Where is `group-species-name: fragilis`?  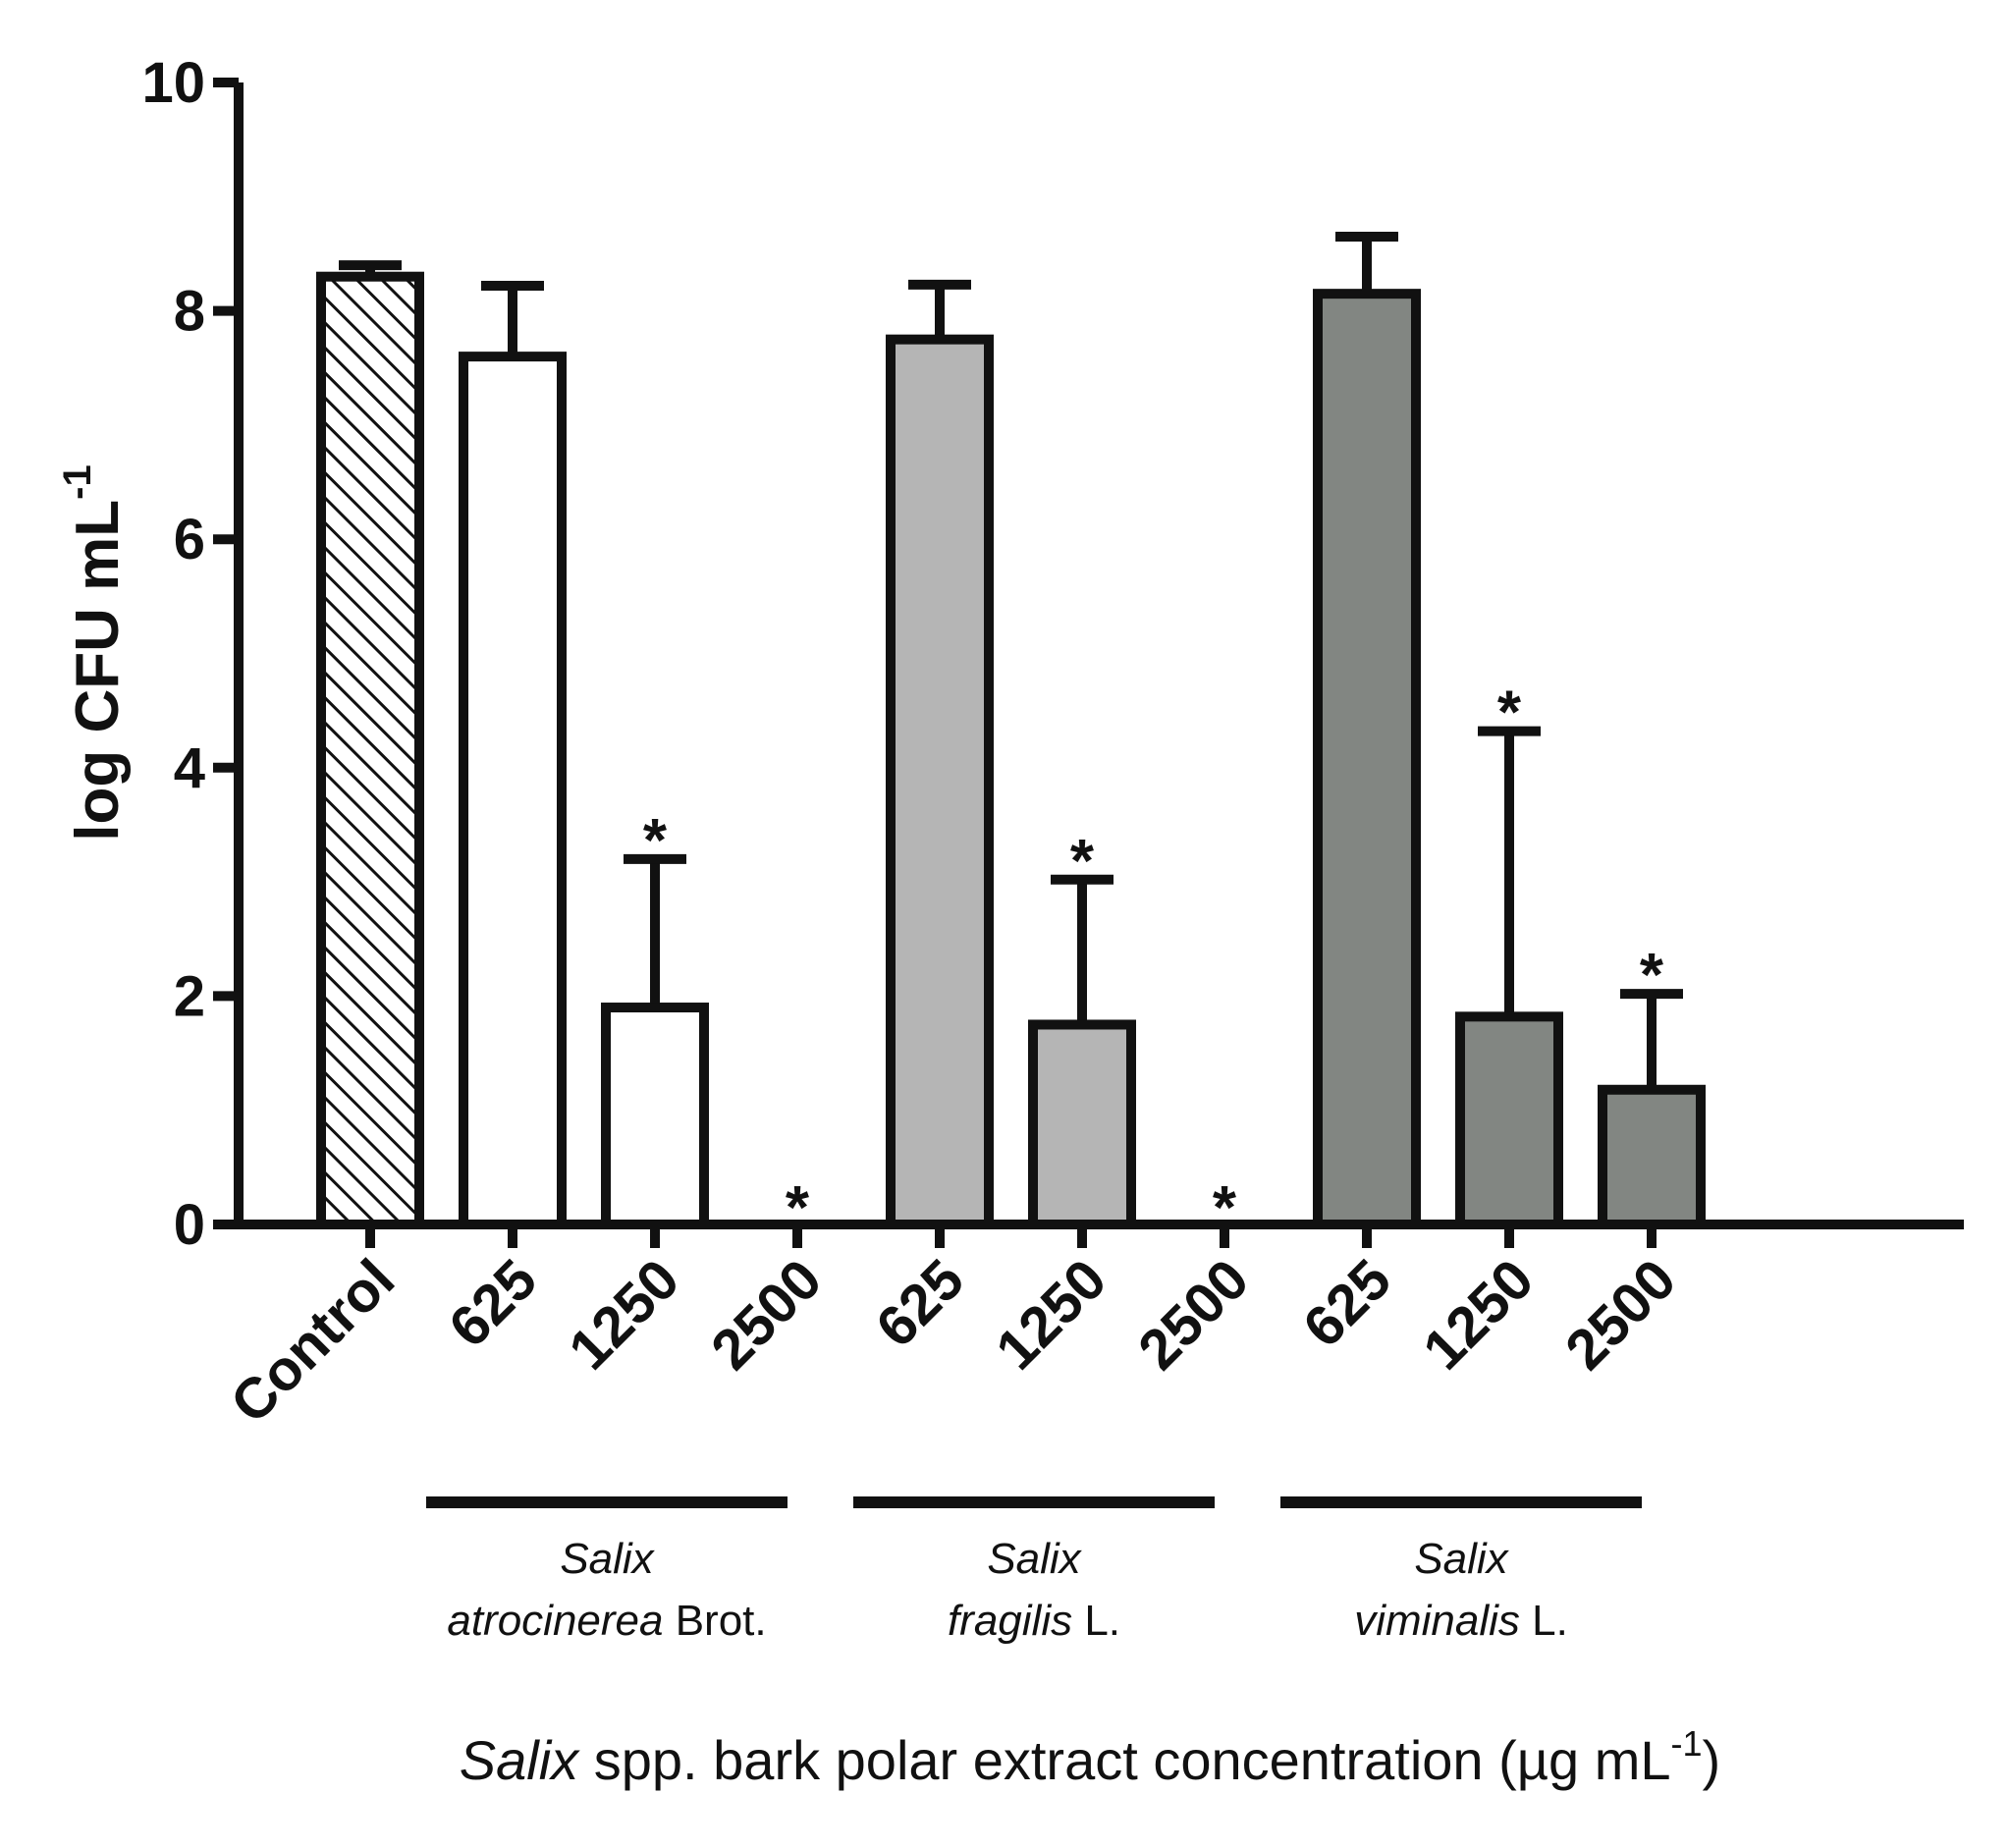
group-species-name: fragilis is located at coordinates (1010, 1621).